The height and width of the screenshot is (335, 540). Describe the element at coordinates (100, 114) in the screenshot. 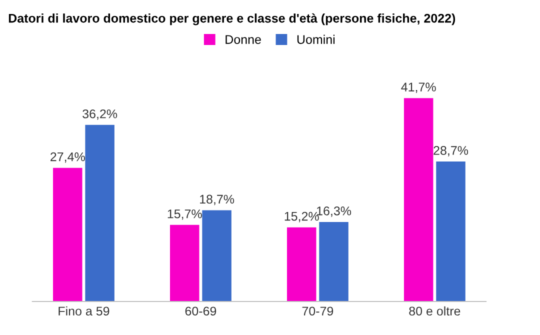

I see `data-label: 36,2%` at that location.